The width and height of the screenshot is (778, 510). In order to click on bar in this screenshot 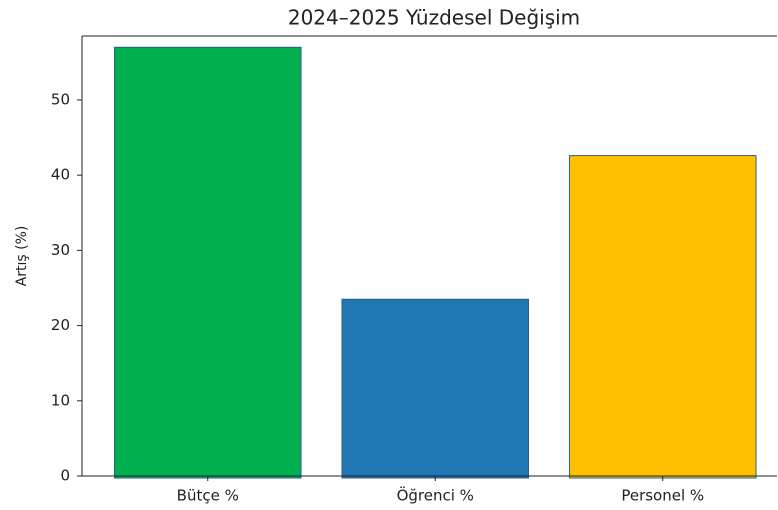, I will do `click(435, 388)`.